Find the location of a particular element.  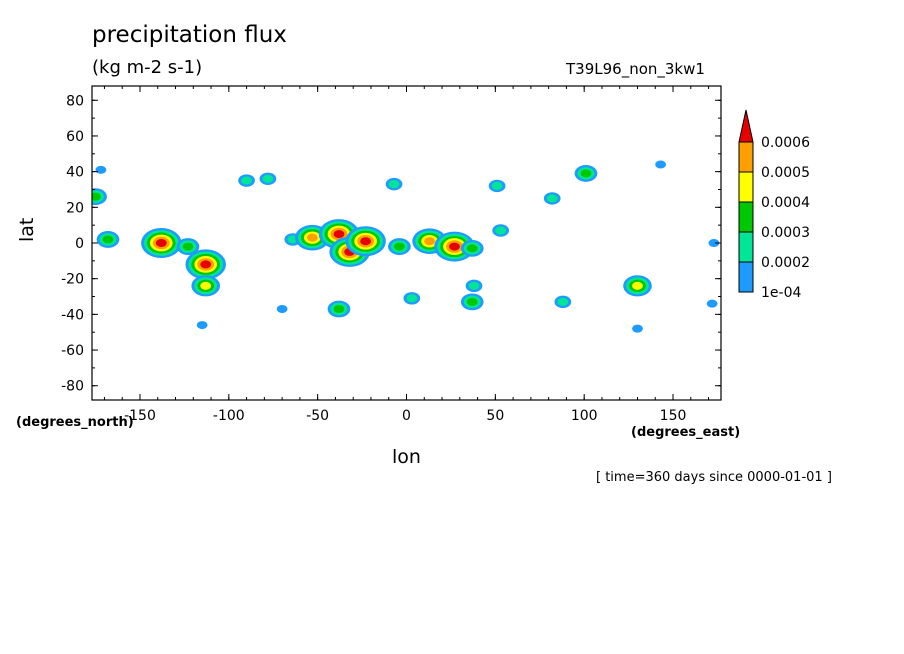

run-label: T39L96_non_3kw1 is located at coordinates (635, 69).